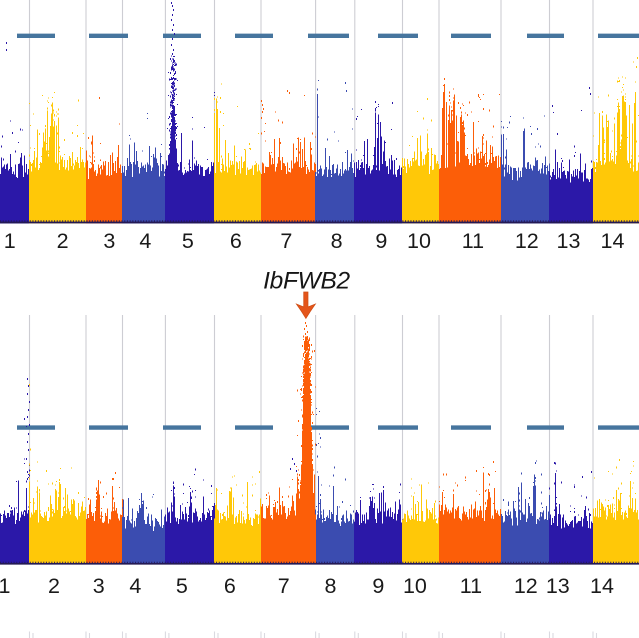 The height and width of the screenshot is (638, 639). What do you see at coordinates (306, 281) in the screenshot?
I see `svg-text: IbFWB2` at bounding box center [306, 281].